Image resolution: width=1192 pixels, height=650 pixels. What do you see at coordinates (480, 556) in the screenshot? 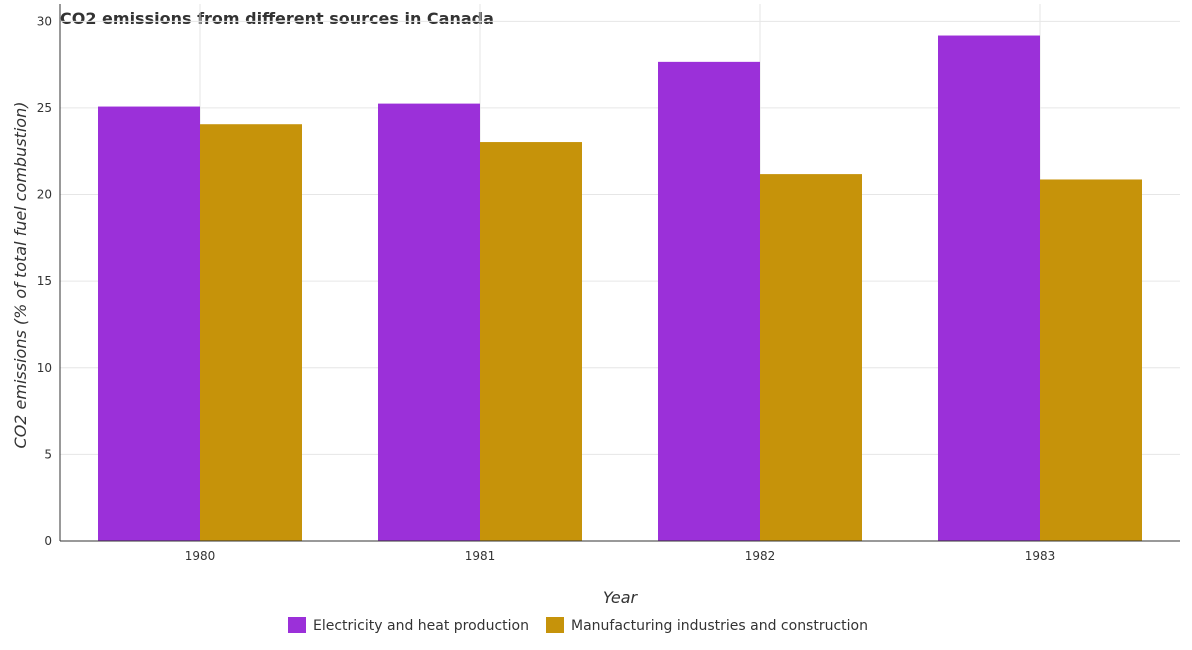
I see `x-tick-label: 1981` at bounding box center [480, 556].